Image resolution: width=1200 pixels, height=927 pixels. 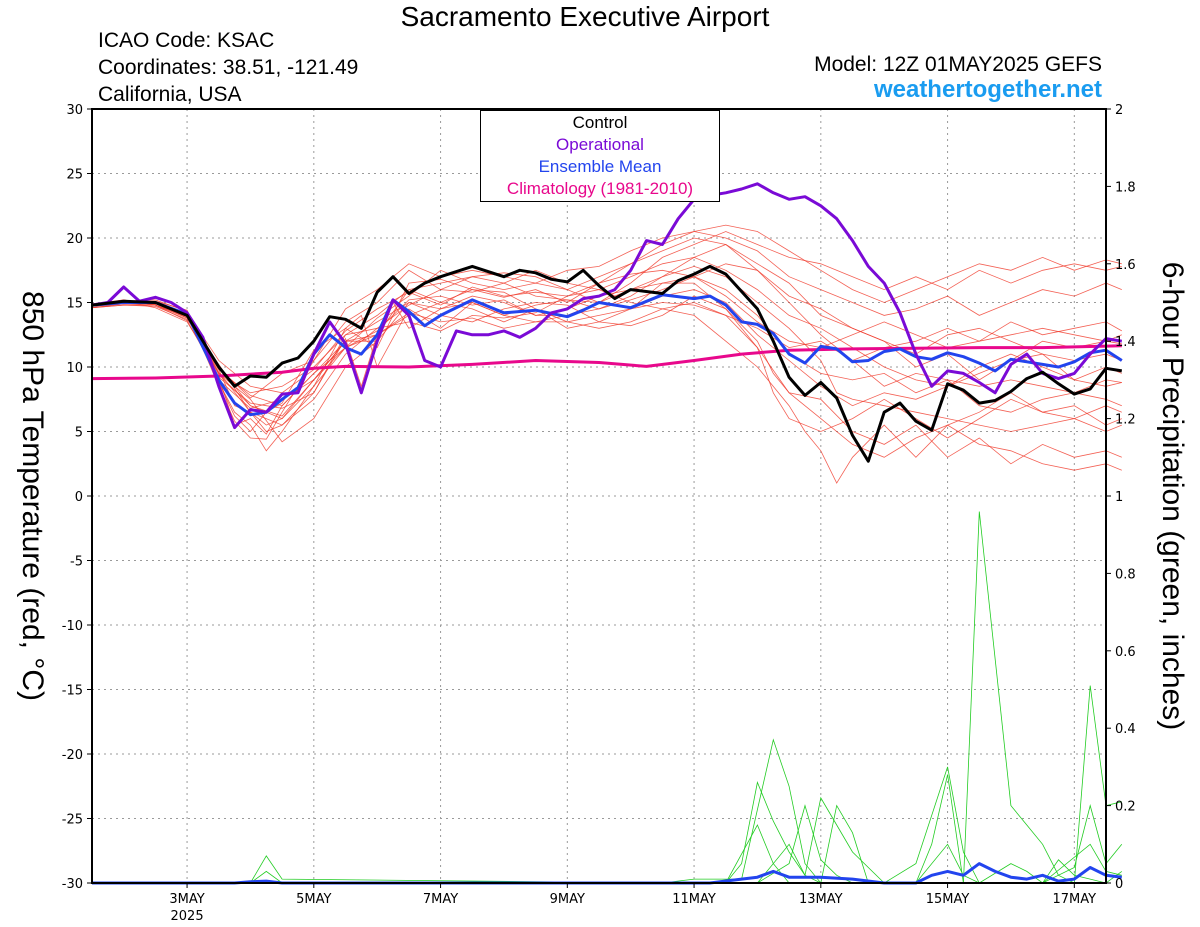 What do you see at coordinates (694, 899) in the screenshot?
I see `x-tick-label: 11MAY` at bounding box center [694, 899].